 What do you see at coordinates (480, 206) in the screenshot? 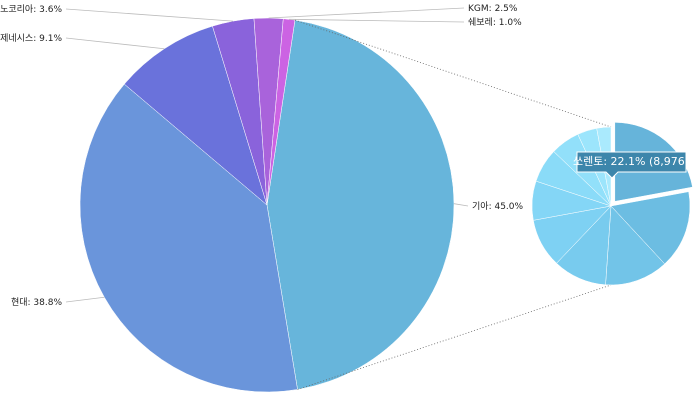
I see `category-name: 기아` at bounding box center [480, 206].